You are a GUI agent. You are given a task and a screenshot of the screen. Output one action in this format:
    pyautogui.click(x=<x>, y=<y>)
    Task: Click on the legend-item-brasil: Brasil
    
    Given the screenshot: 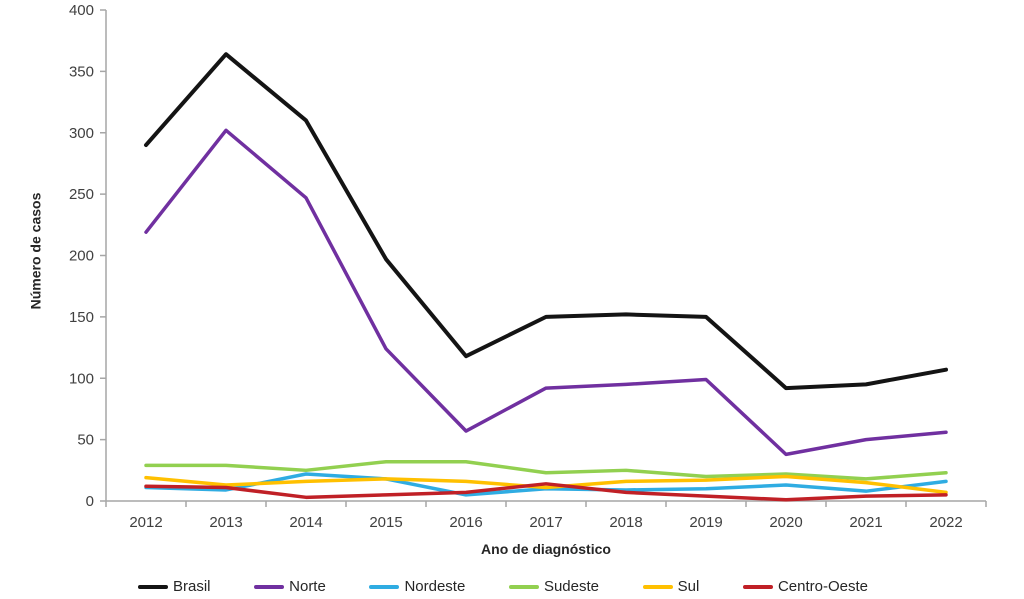 What is the action you would take?
    pyautogui.click(x=174, y=586)
    